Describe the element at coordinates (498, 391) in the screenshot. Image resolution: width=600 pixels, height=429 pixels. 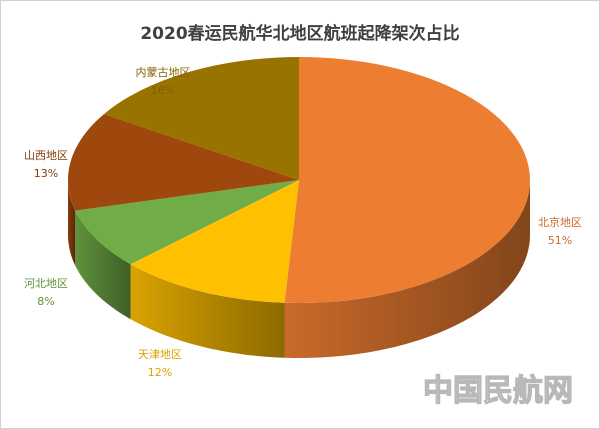
I see `watermark: 中国民航网` at that location.